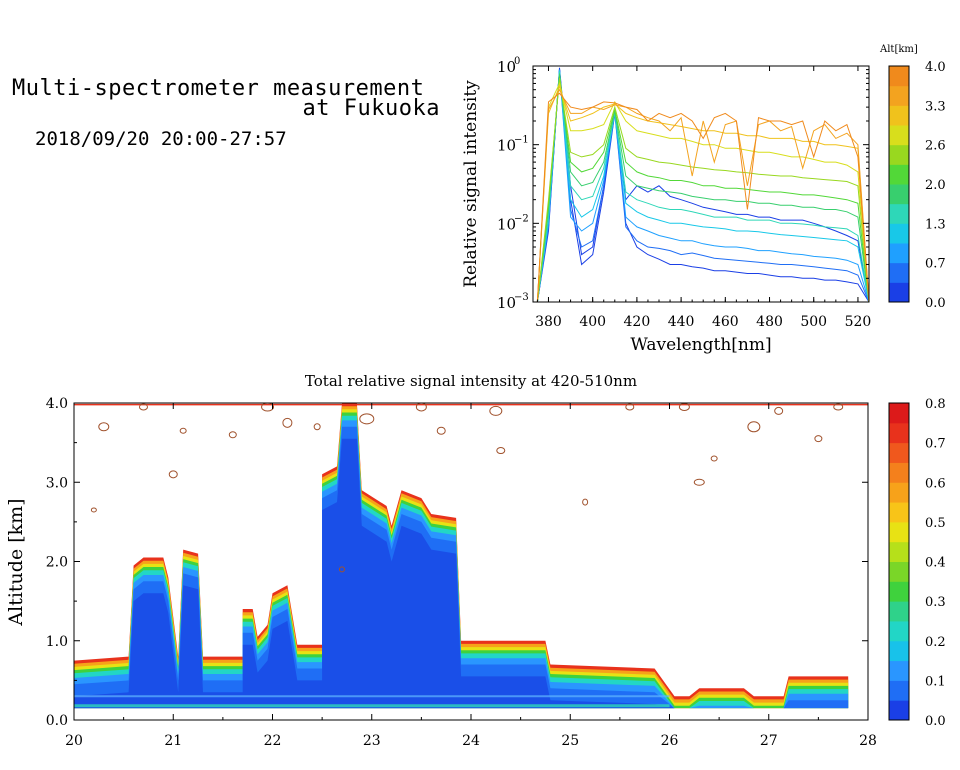 This screenshot has width=960, height=770. What do you see at coordinates (173, 741) in the screenshot?
I see `heatmap-x-tick-label: 21` at bounding box center [173, 741].